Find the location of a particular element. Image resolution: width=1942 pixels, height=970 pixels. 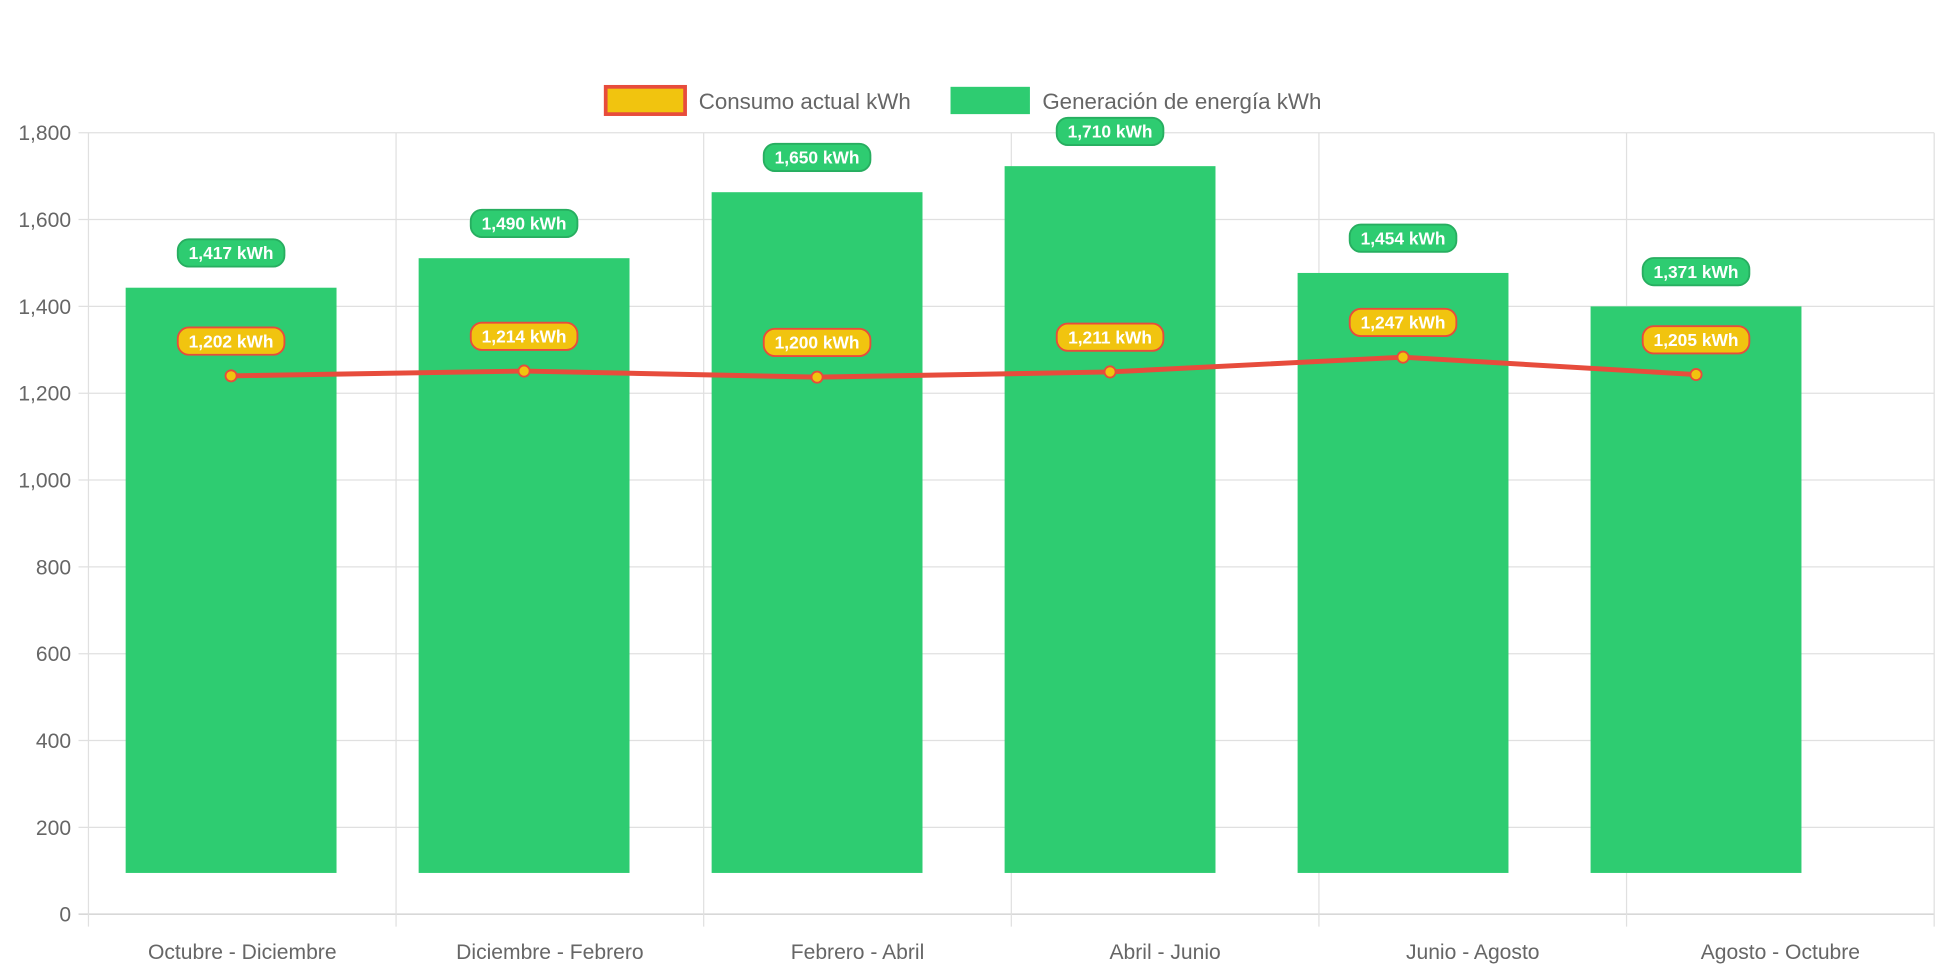

legend-item-generacion: Generación de energía kWh is located at coordinates (1136, 100).